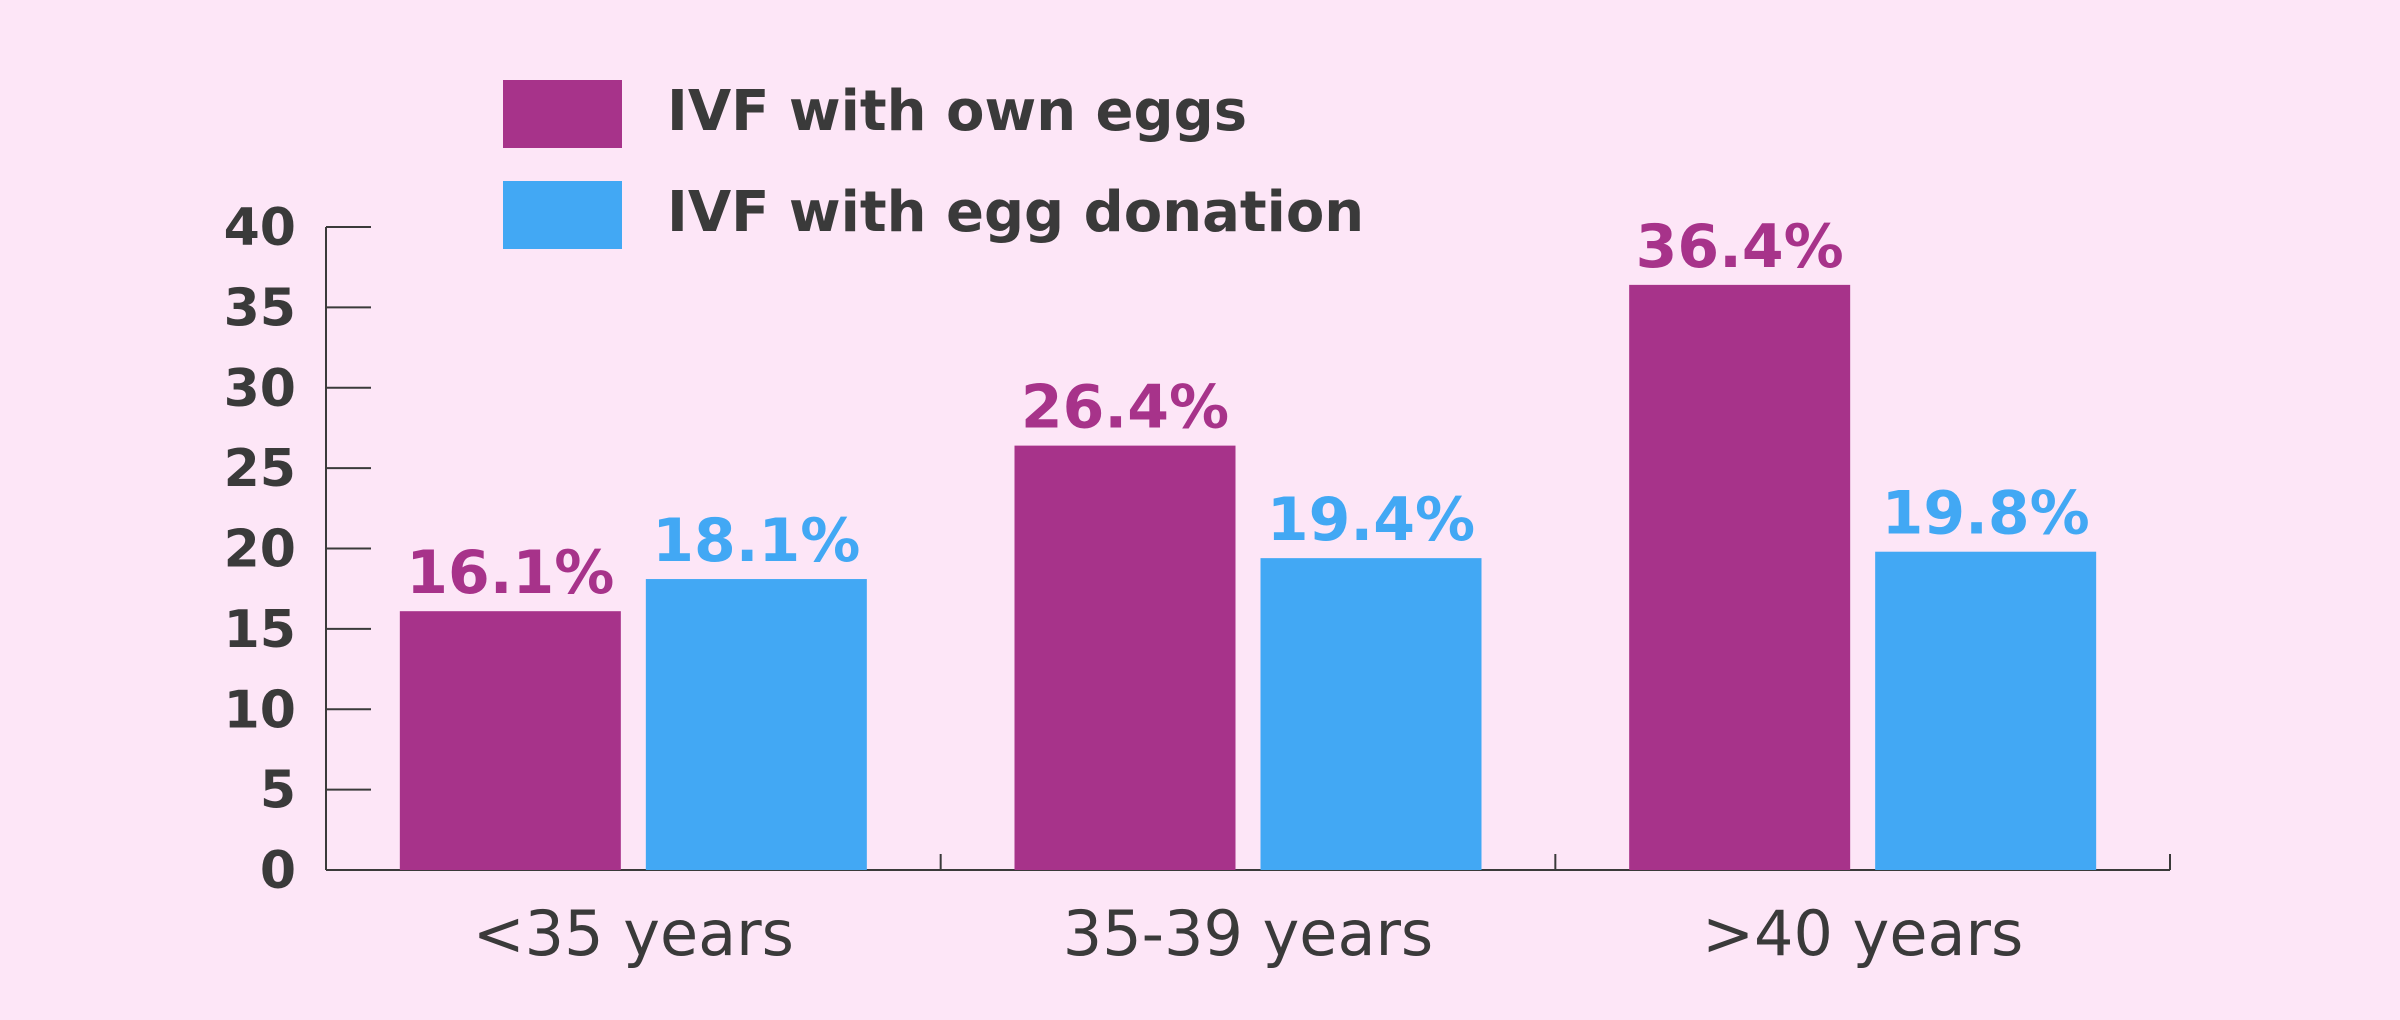 This screenshot has height=1020, width=2400. What do you see at coordinates (260, 469) in the screenshot?
I see `y-tick-label: 25` at bounding box center [260, 469].